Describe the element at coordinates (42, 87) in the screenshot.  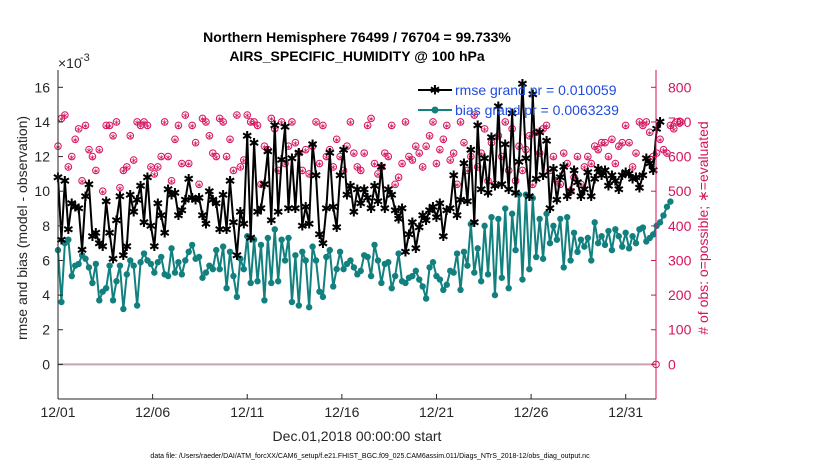
I see `y-tick-label: 16` at that location.